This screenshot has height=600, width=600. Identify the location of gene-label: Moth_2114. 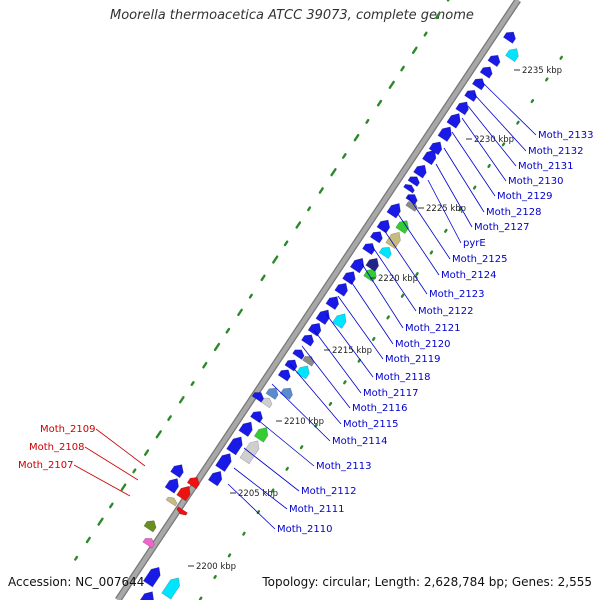
(359, 441).